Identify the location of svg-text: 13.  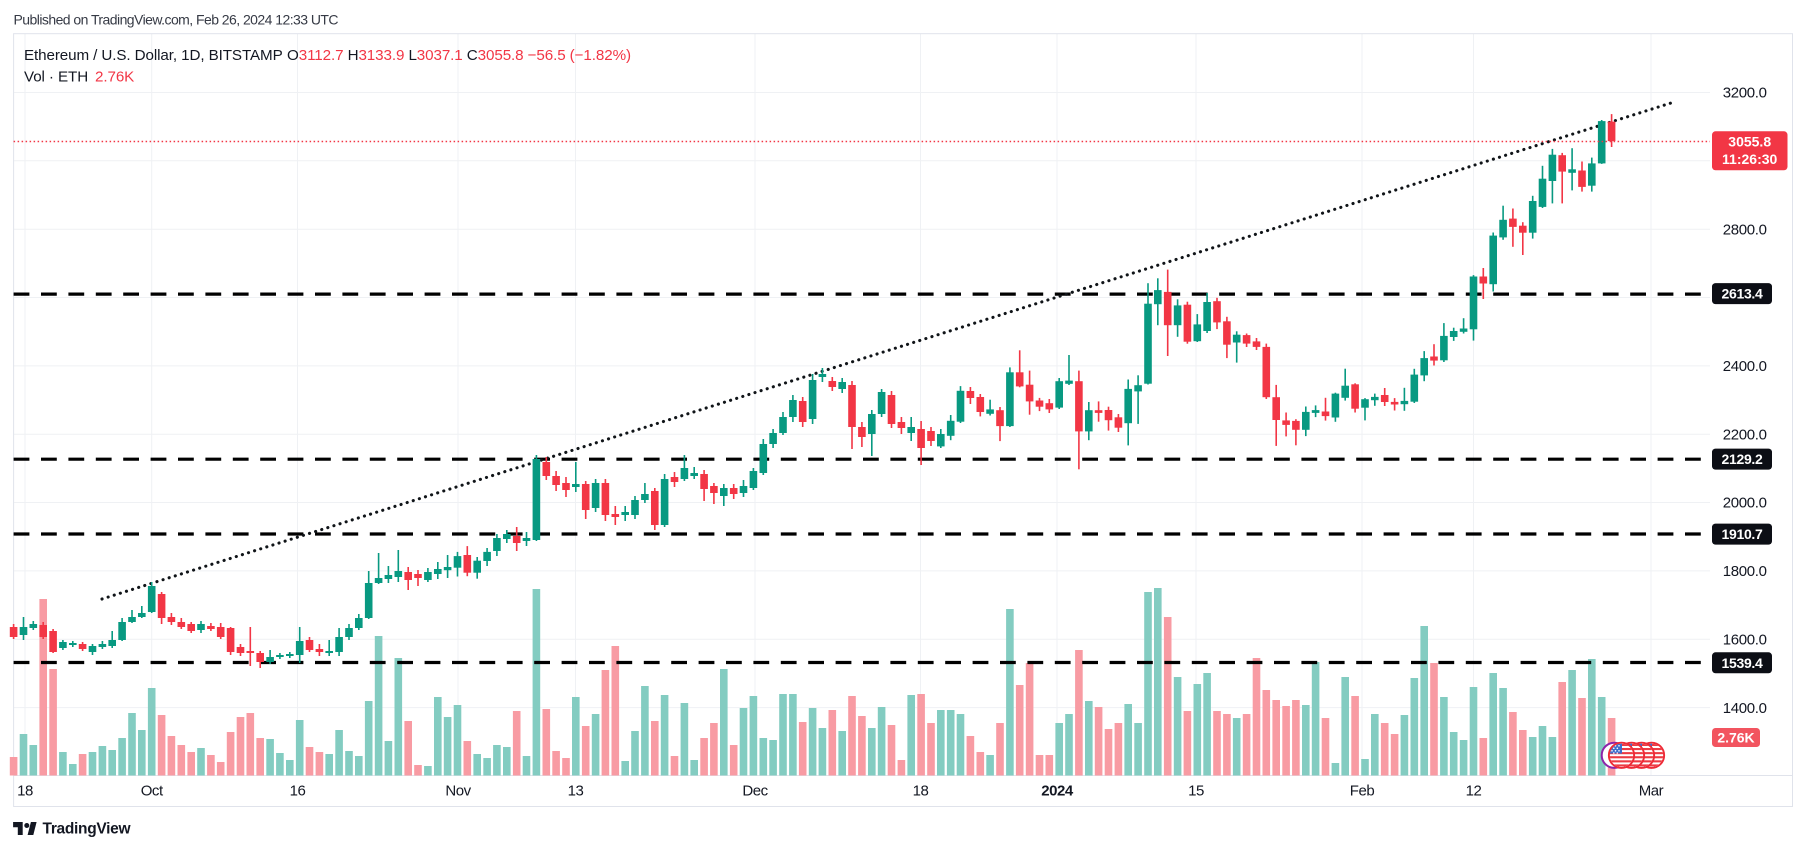
(576, 790).